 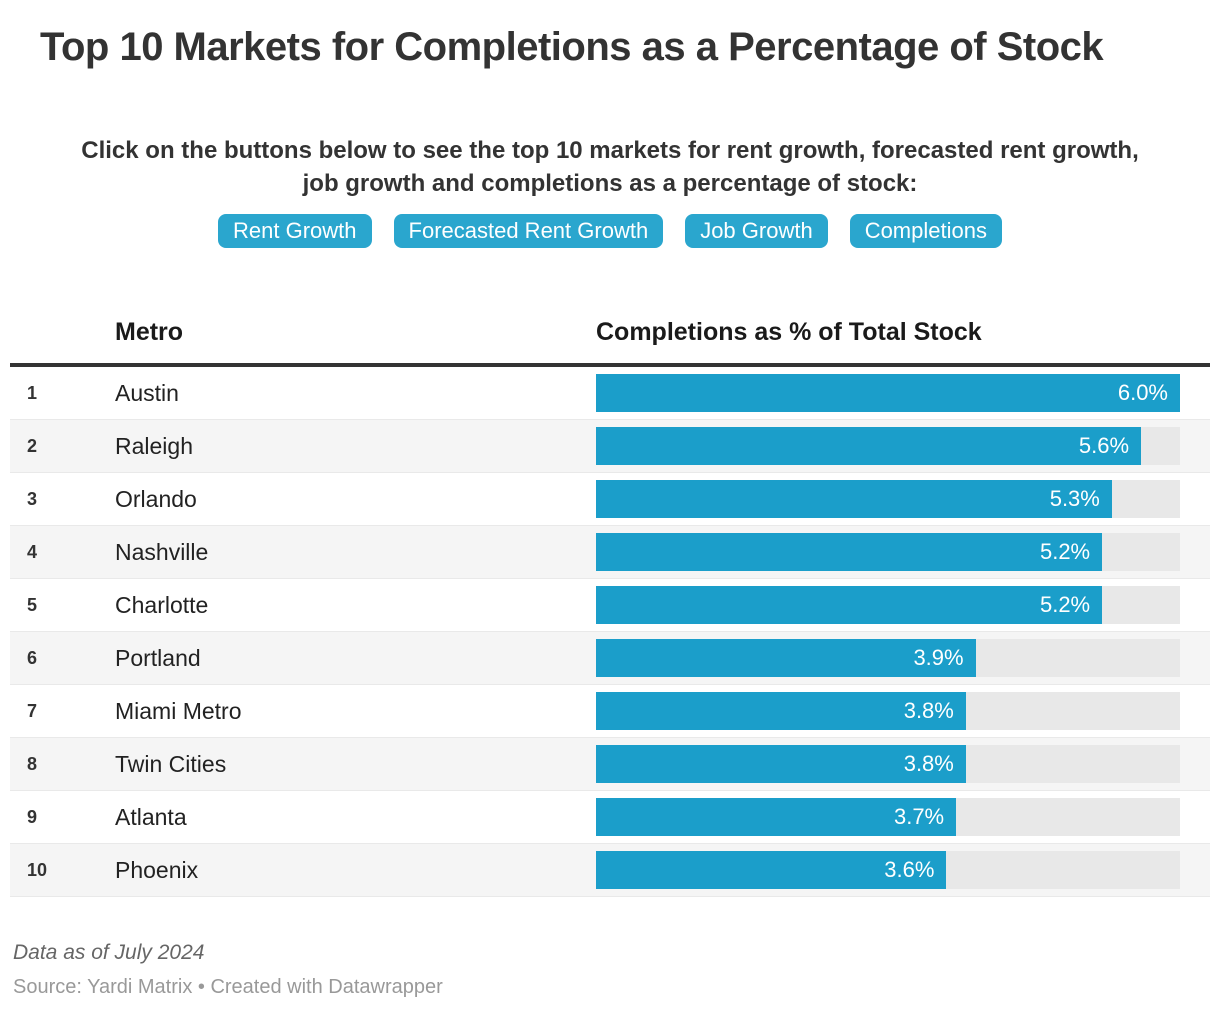 I want to click on rank-label: 10, so click(x=37, y=869).